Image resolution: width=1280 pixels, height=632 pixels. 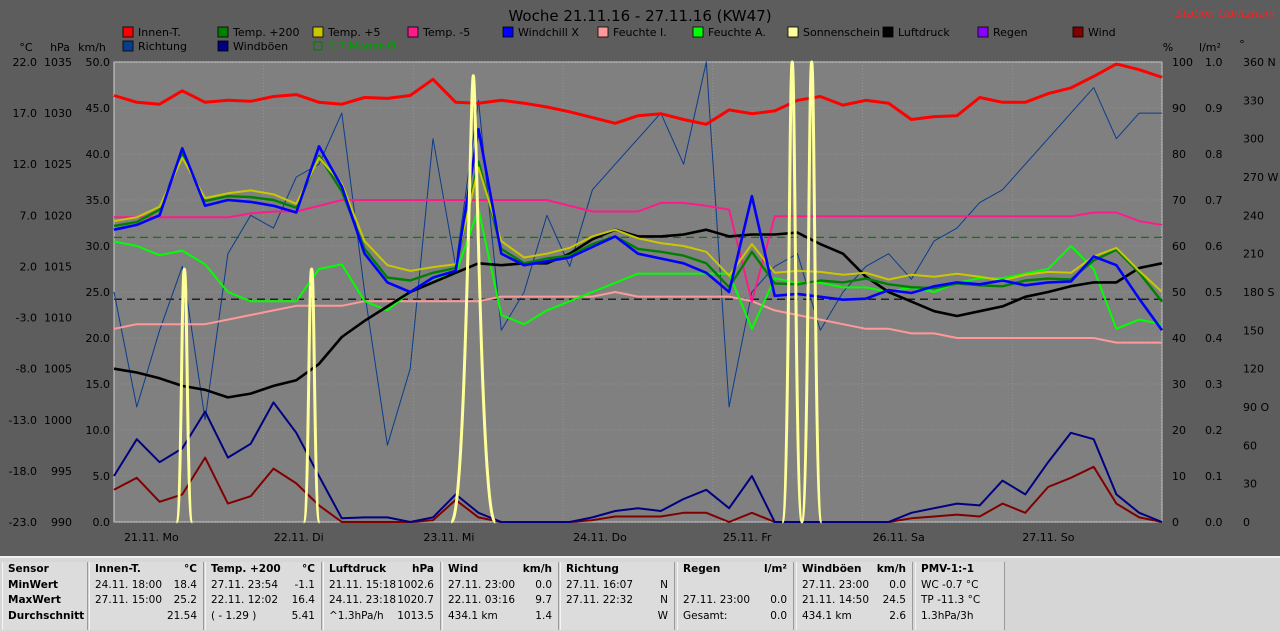 I want to click on legend-item: Temp. +200, so click(x=258, y=32).